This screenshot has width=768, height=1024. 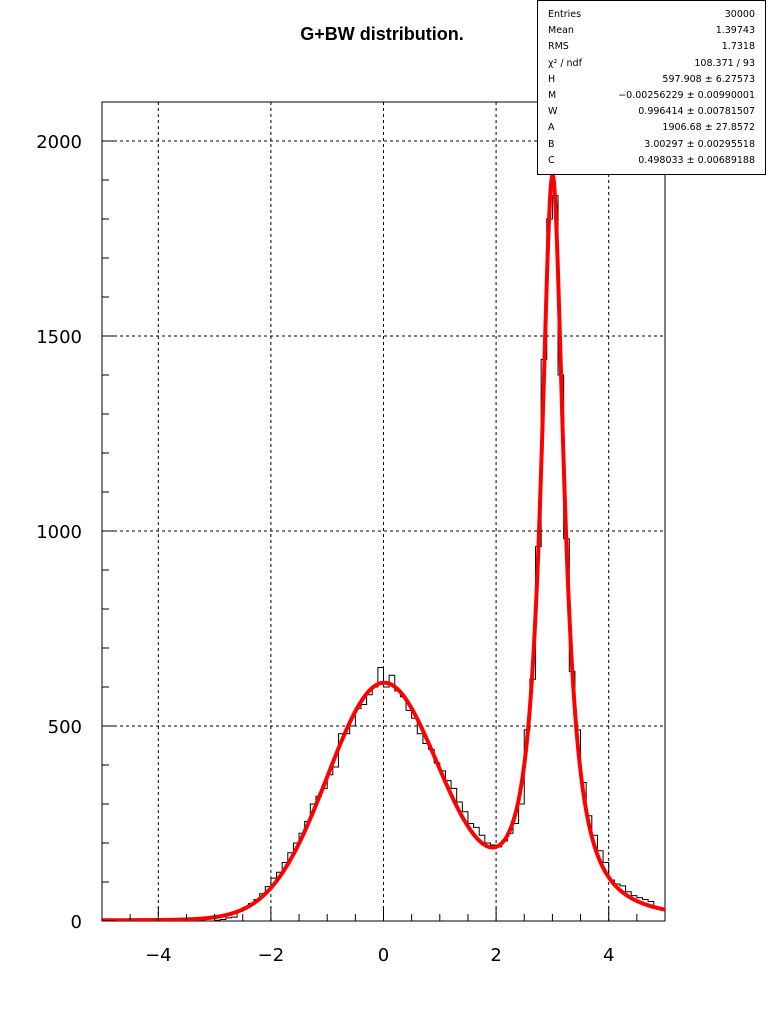 I want to click on stats-row: χ² / ndf 108.371 / 93, so click(x=651, y=64).